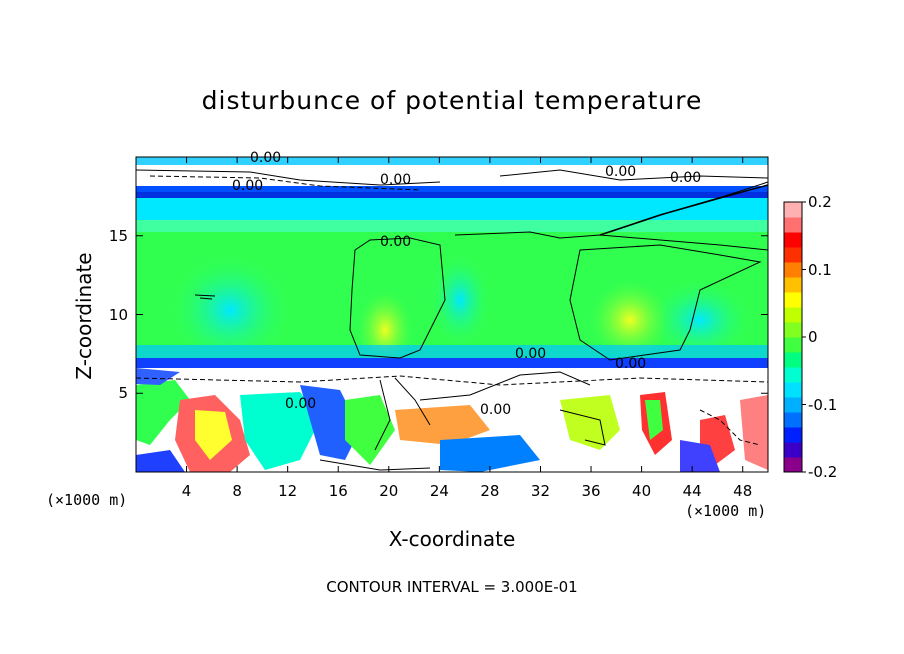 The width and height of the screenshot is (904, 654). Describe the element at coordinates (490, 491) in the screenshot. I see `x-tick-label: 28` at that location.